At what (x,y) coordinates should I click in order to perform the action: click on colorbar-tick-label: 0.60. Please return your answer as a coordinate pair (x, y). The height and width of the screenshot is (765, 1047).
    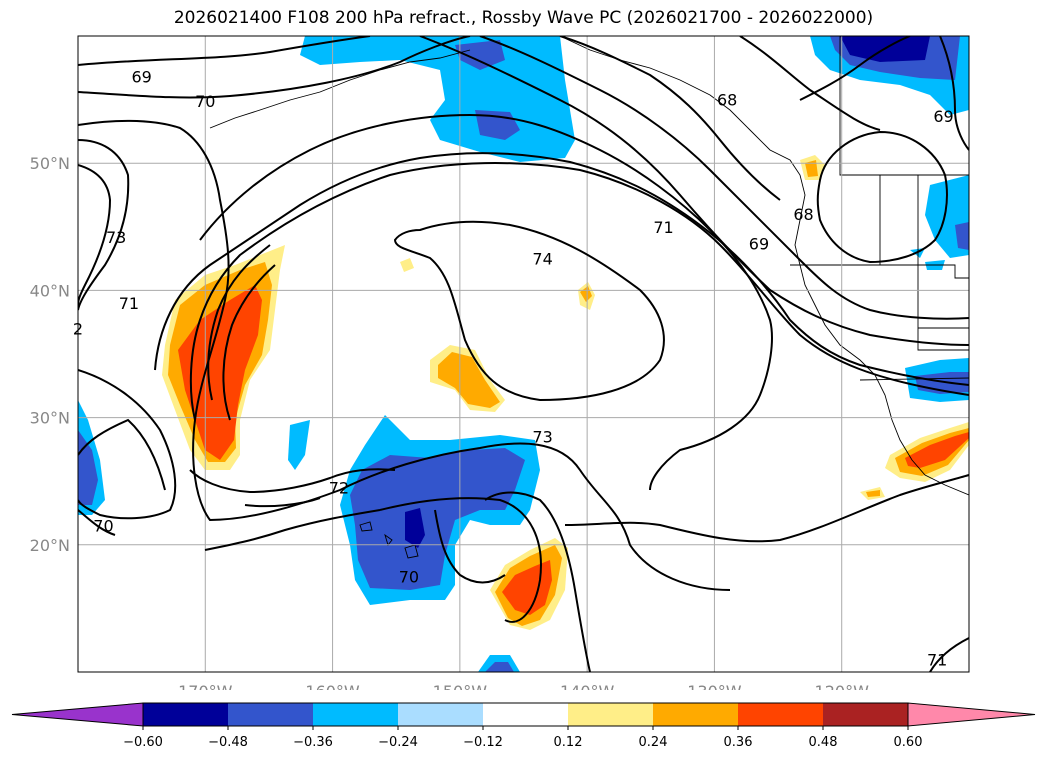
    Looking at the image, I should click on (908, 742).